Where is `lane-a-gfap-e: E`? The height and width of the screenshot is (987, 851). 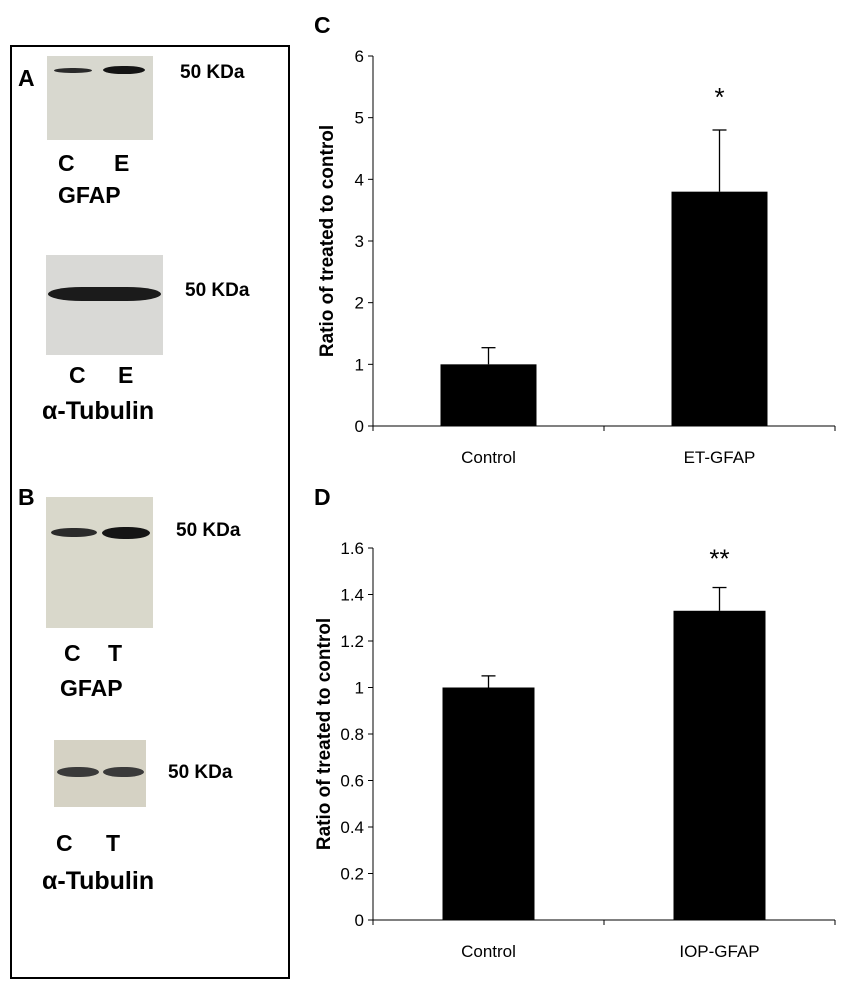 lane-a-gfap-e: E is located at coordinates (122, 163).